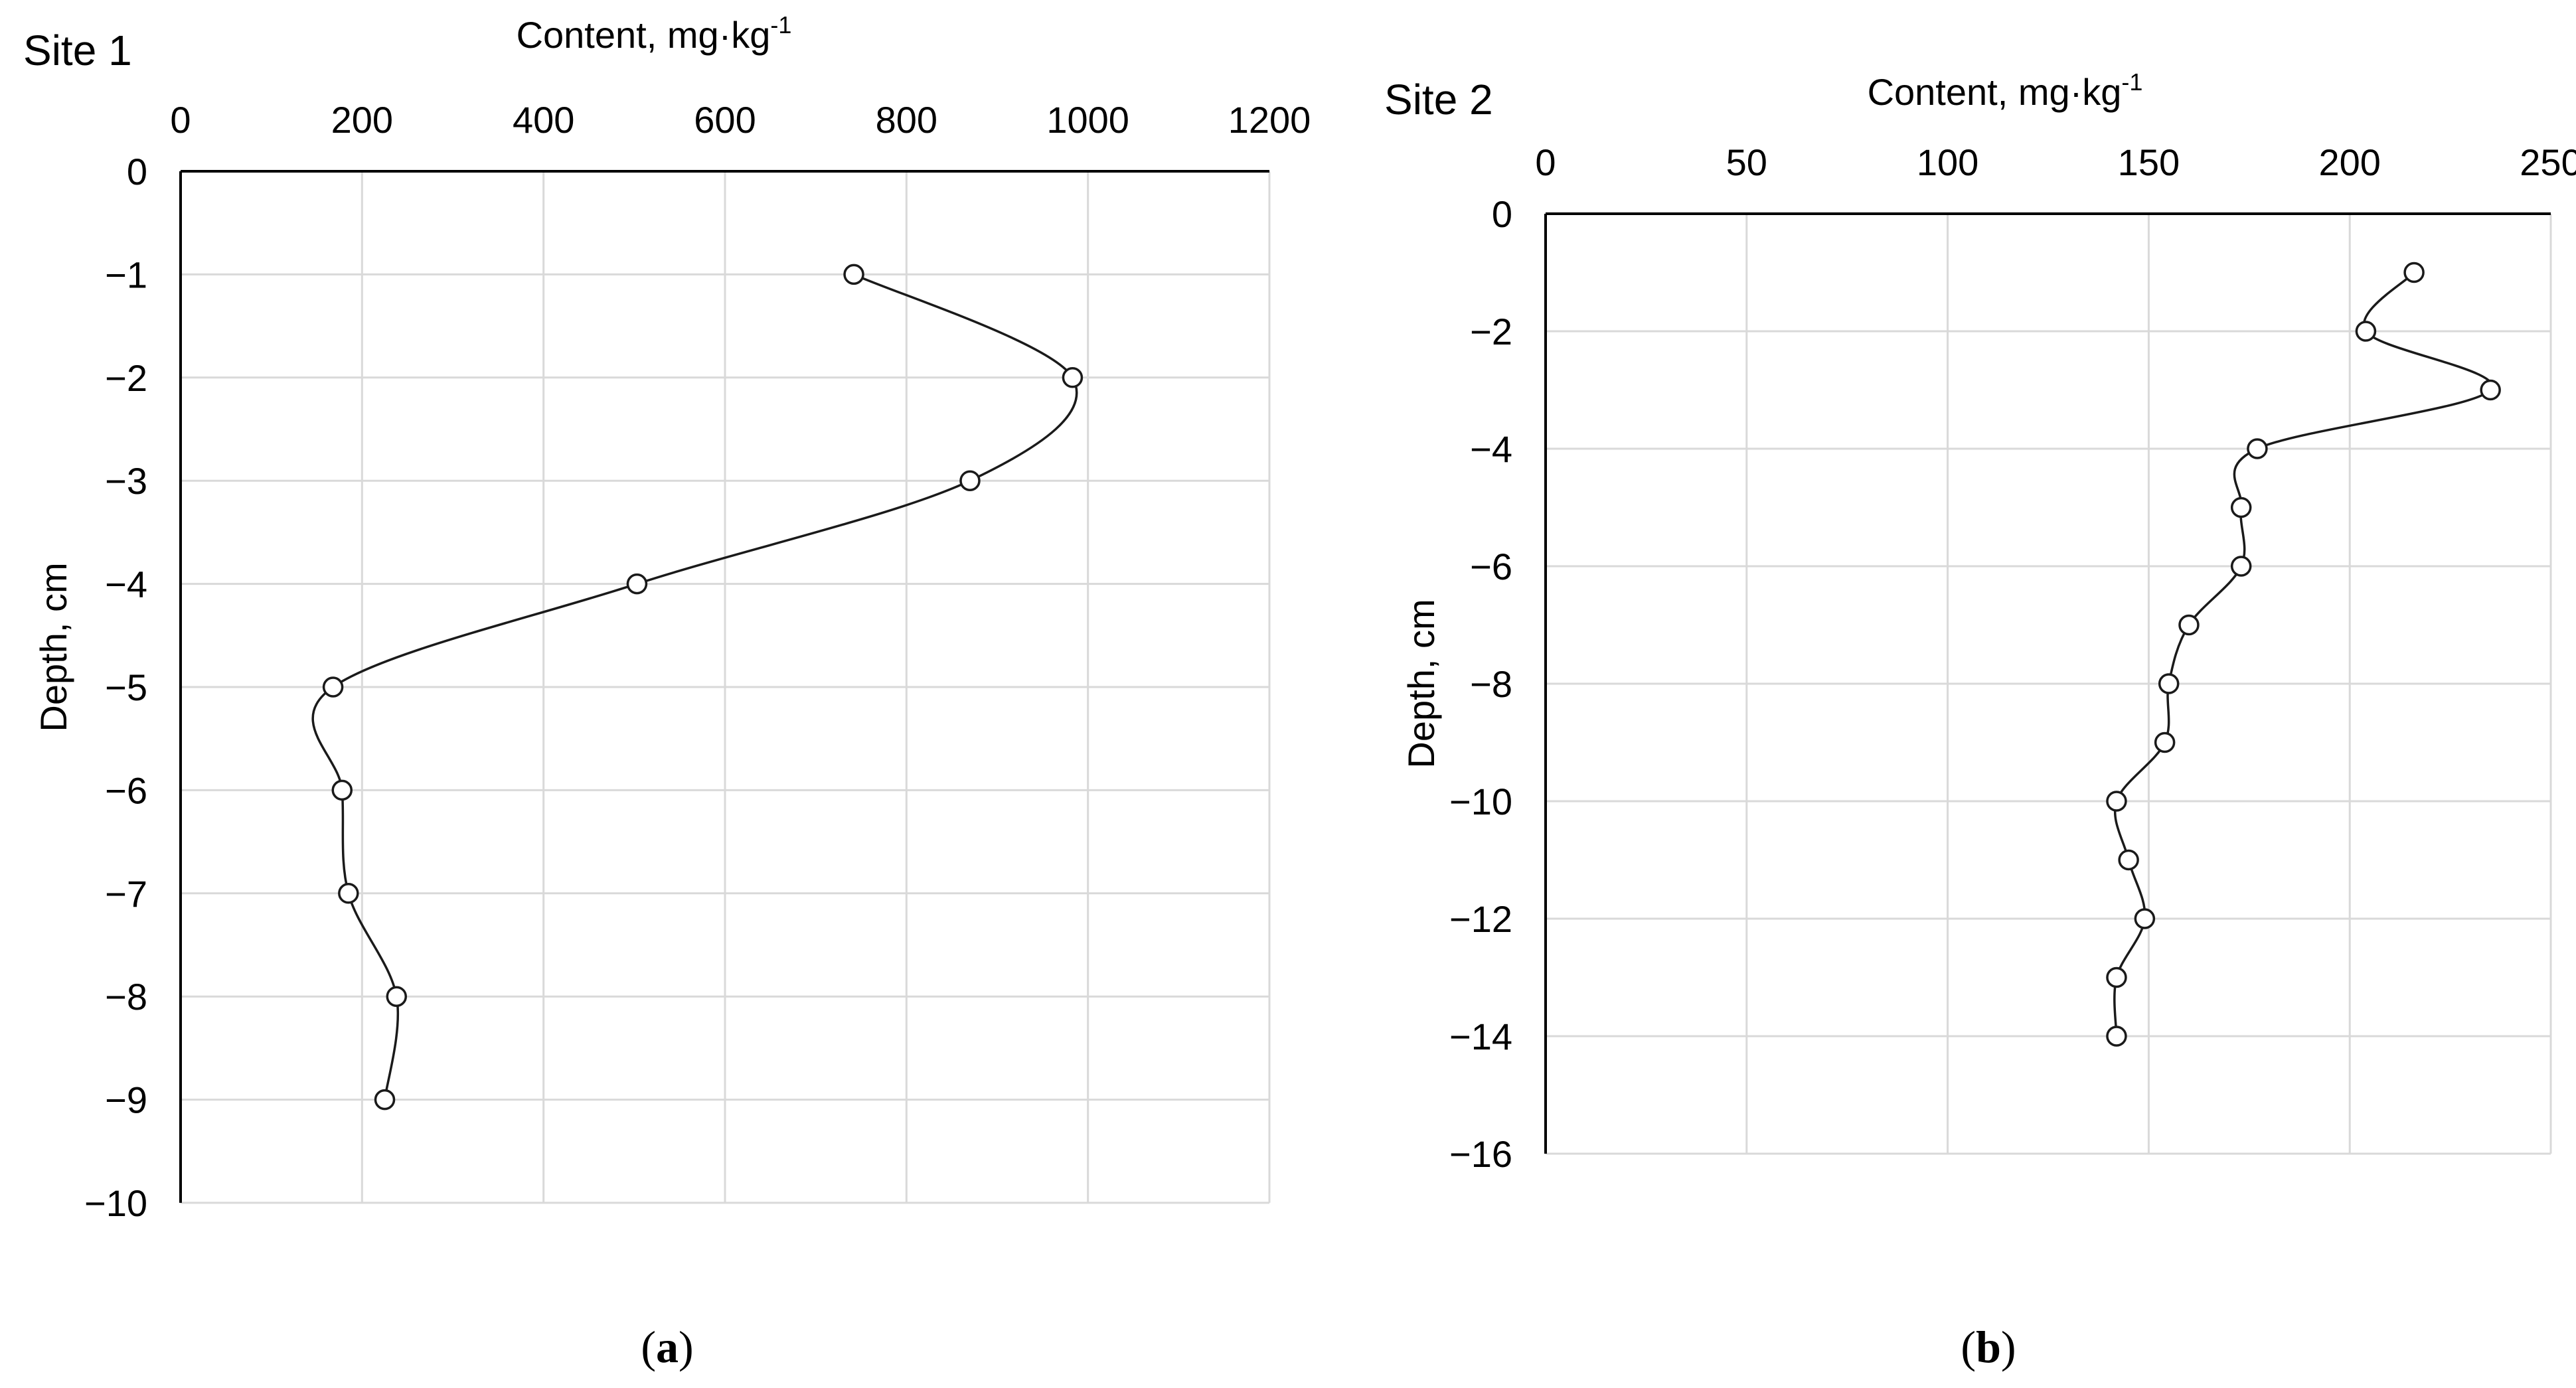  Describe the element at coordinates (126, 894) in the screenshot. I see `y-tick-label: −7` at that location.